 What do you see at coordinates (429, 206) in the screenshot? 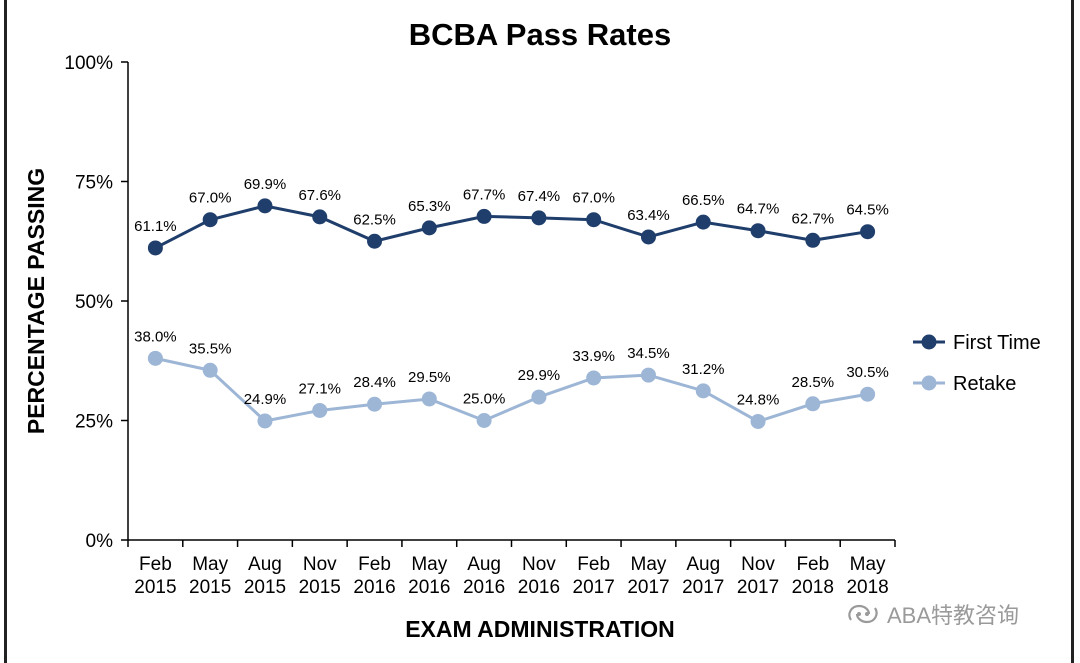
I see `data-label: 65.3%` at bounding box center [429, 206].